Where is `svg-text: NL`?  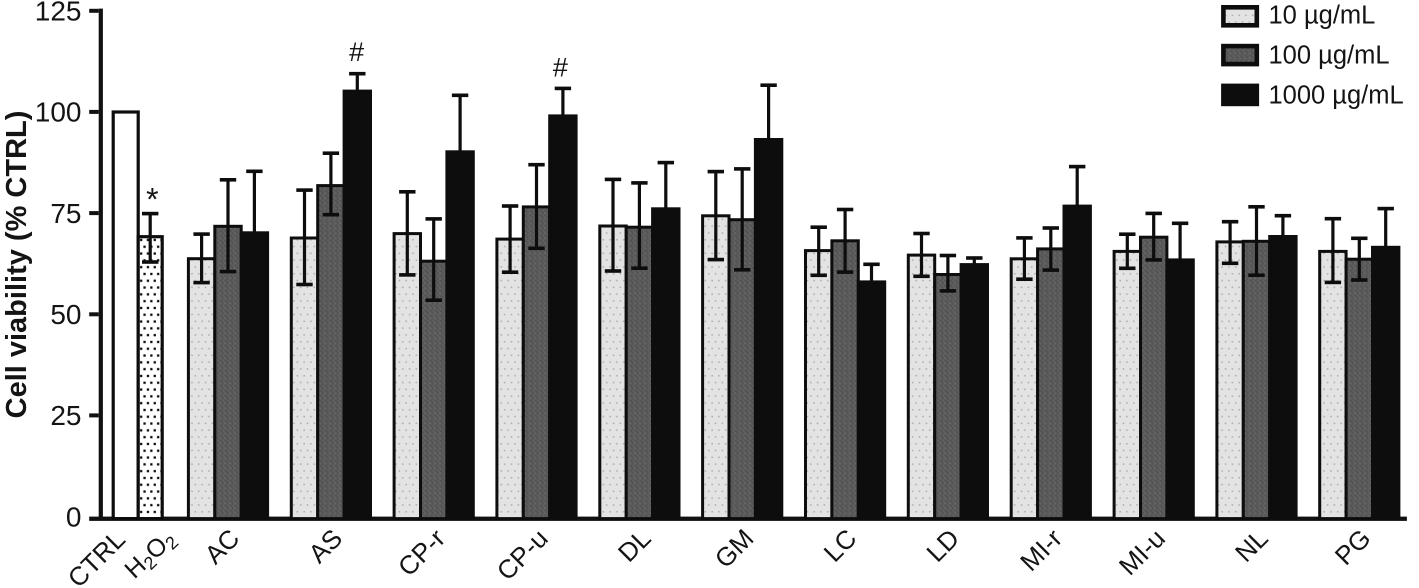
svg-text: NL is located at coordinates (1251, 545).